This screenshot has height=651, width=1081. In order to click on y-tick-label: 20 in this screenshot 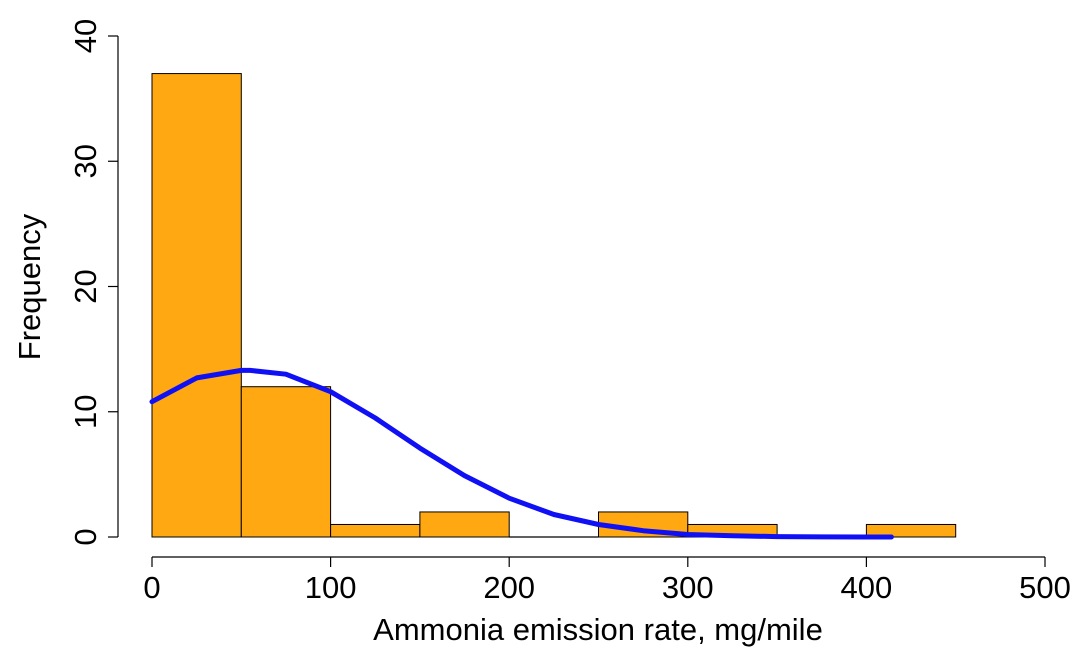, I will do `click(85, 286)`.